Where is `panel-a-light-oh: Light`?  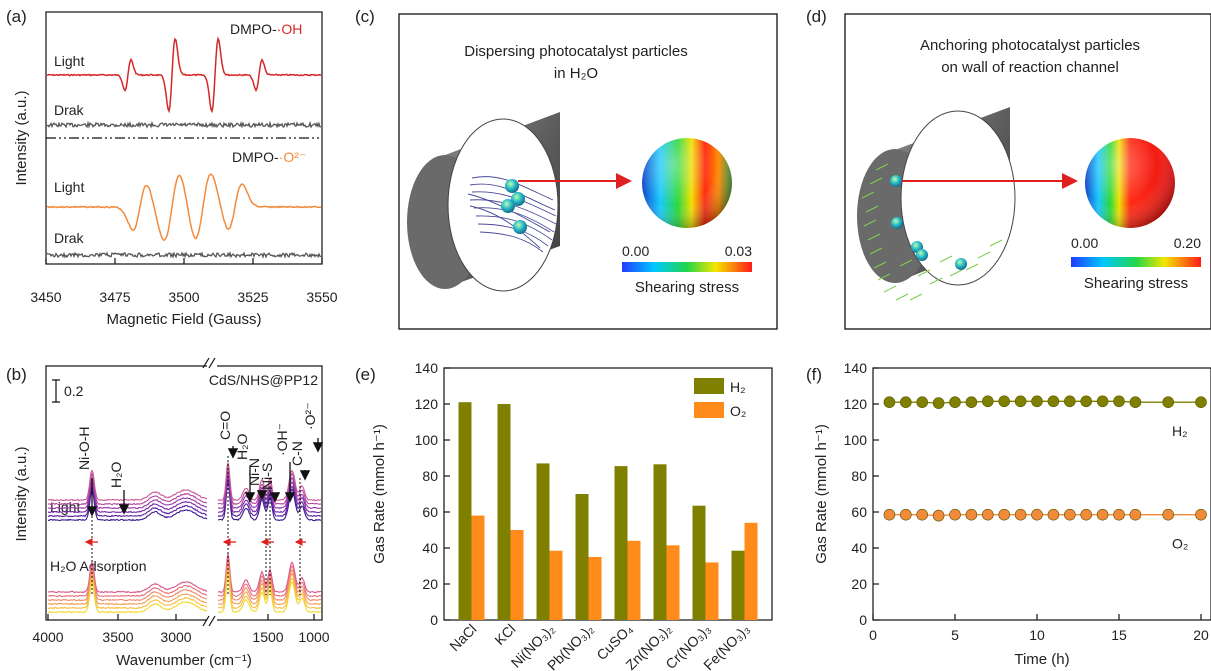 panel-a-light-oh: Light is located at coordinates (69, 61).